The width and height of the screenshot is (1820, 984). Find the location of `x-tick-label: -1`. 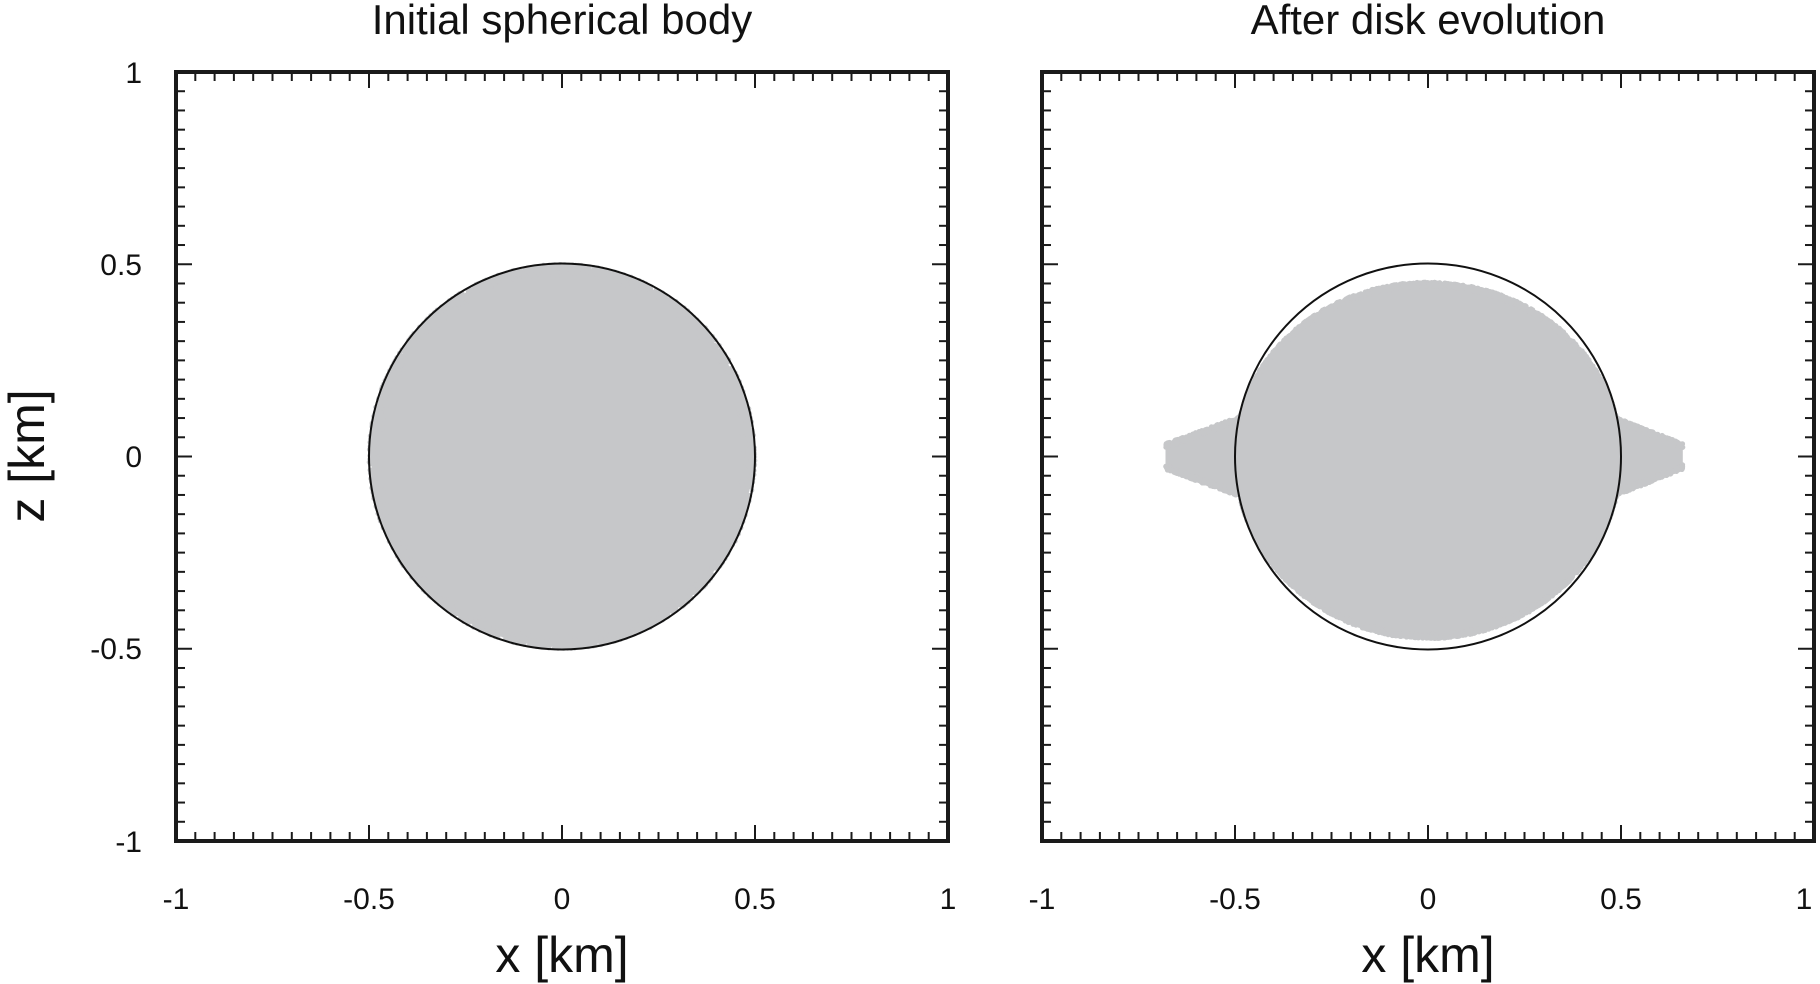

x-tick-label: -1 is located at coordinates (176, 899).